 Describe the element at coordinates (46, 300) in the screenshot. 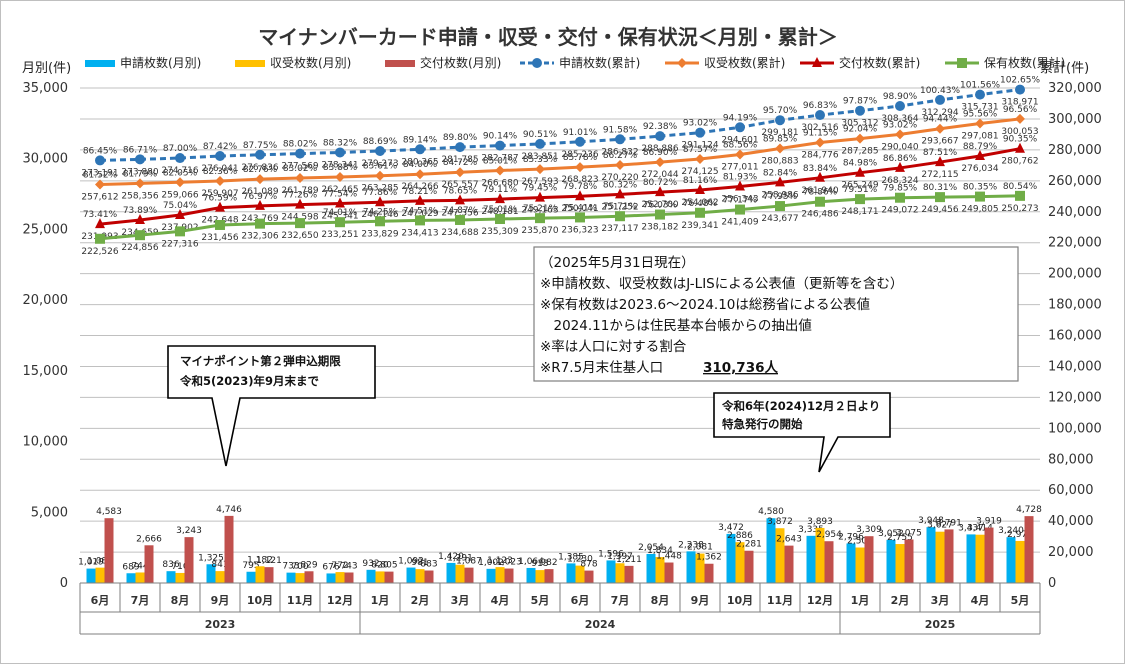

I see `left-tick-label: 20,000` at that location.